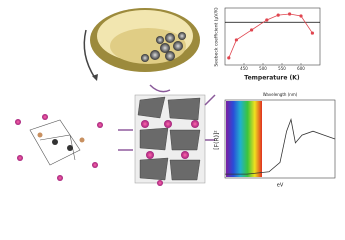 This screenshot has height=240, width=345. Describe the element at coordinates (244, 68) in the screenshot. I see `x-tick-label: 450` at that location.